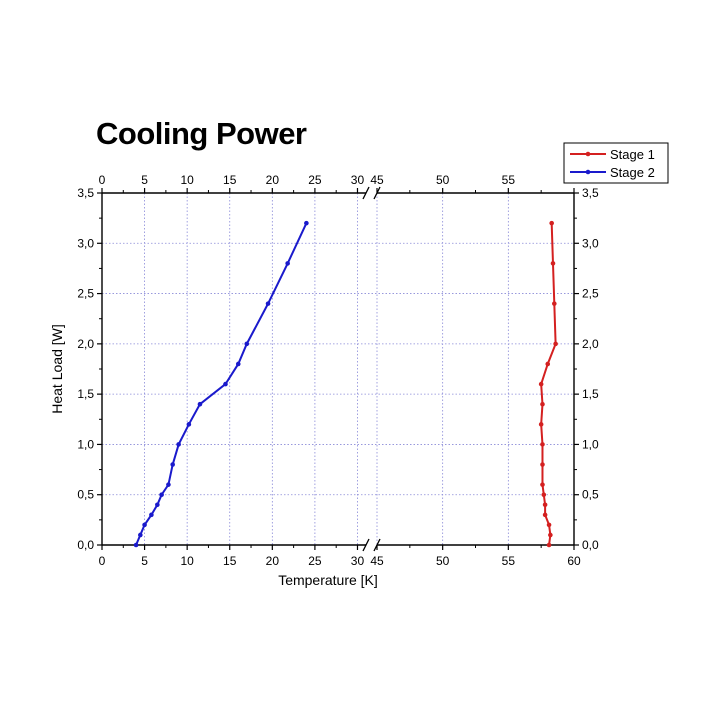 The image size is (710, 710). I want to click on y-tick-label-right: 1,5, so click(590, 394).